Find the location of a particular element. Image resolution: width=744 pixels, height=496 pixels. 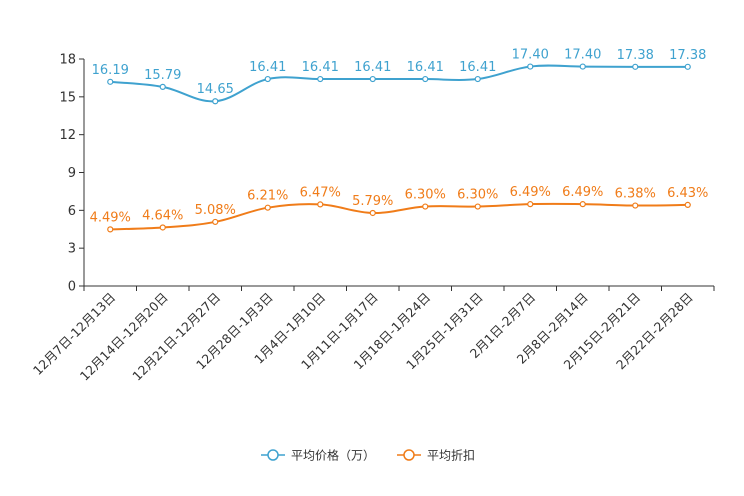

legend-item-1: 平均价格（万） is located at coordinates (318, 455).